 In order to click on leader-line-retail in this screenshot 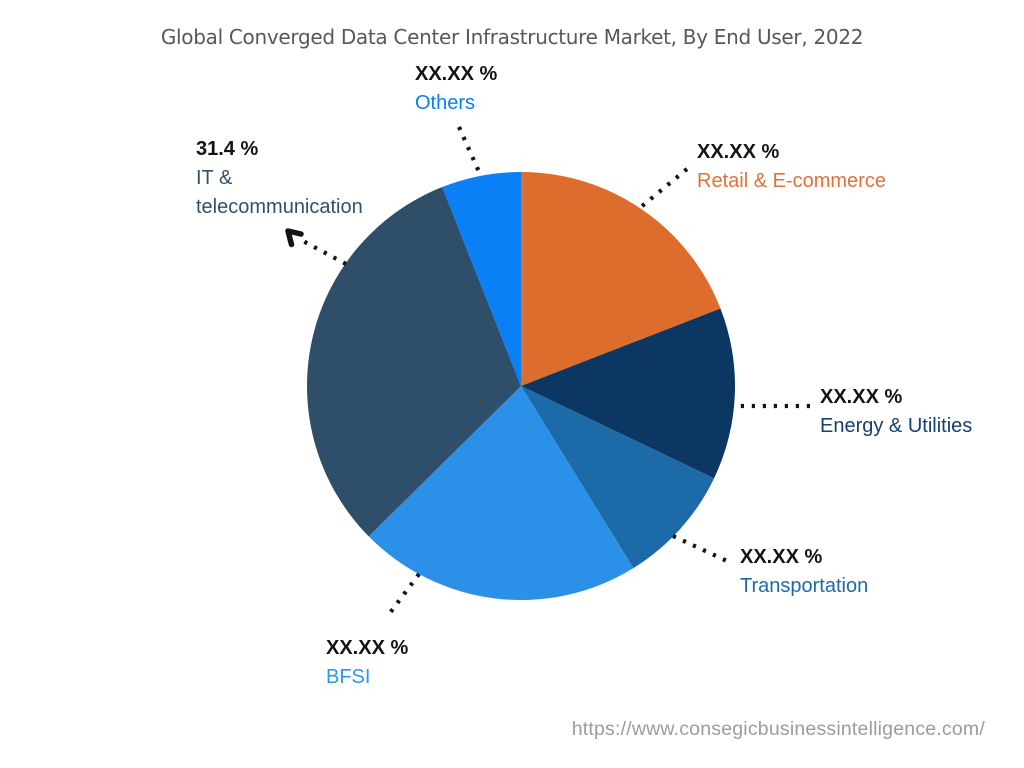, I will do `click(664, 188)`.